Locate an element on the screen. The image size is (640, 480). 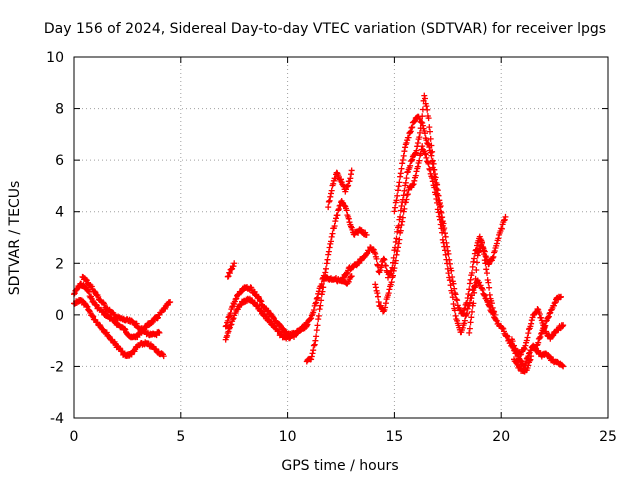
series-track-e is located at coordinates (266, 312).